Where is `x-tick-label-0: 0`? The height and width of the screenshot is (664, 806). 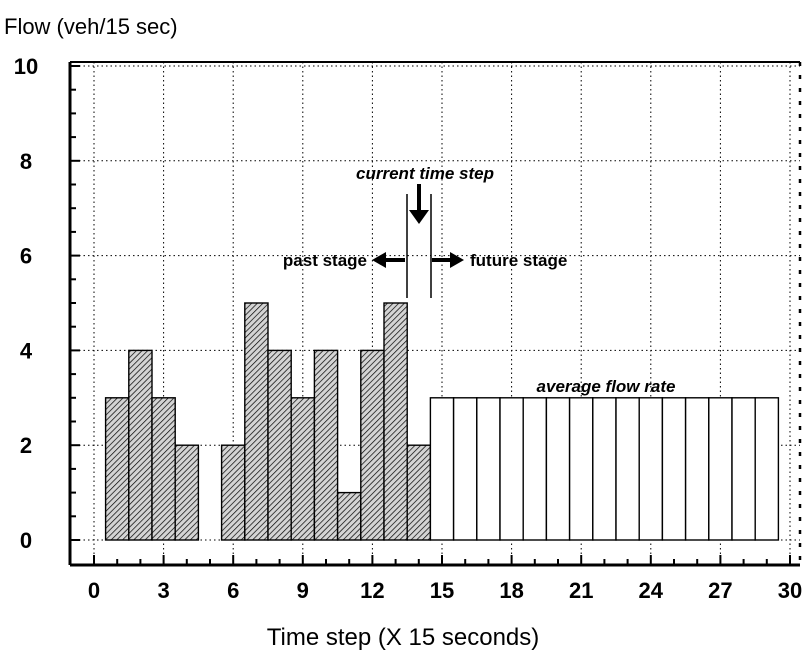
x-tick-label-0: 0 is located at coordinates (94, 590).